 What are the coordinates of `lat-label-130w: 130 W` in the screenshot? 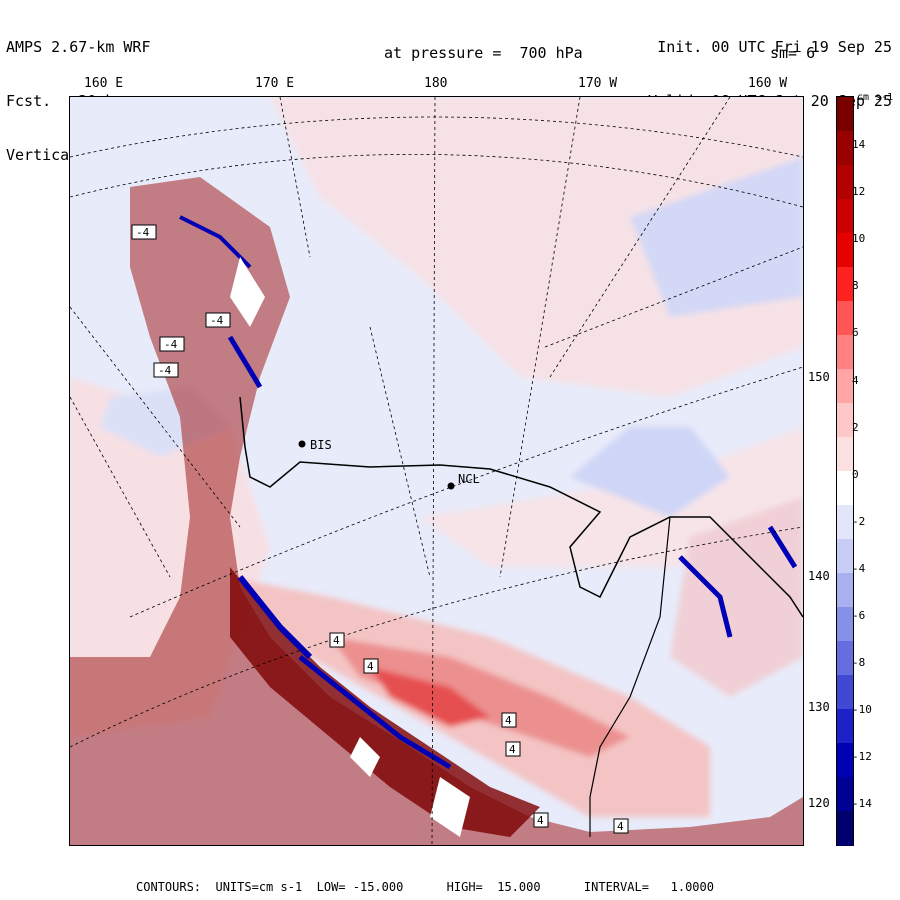 It's located at (826, 707).